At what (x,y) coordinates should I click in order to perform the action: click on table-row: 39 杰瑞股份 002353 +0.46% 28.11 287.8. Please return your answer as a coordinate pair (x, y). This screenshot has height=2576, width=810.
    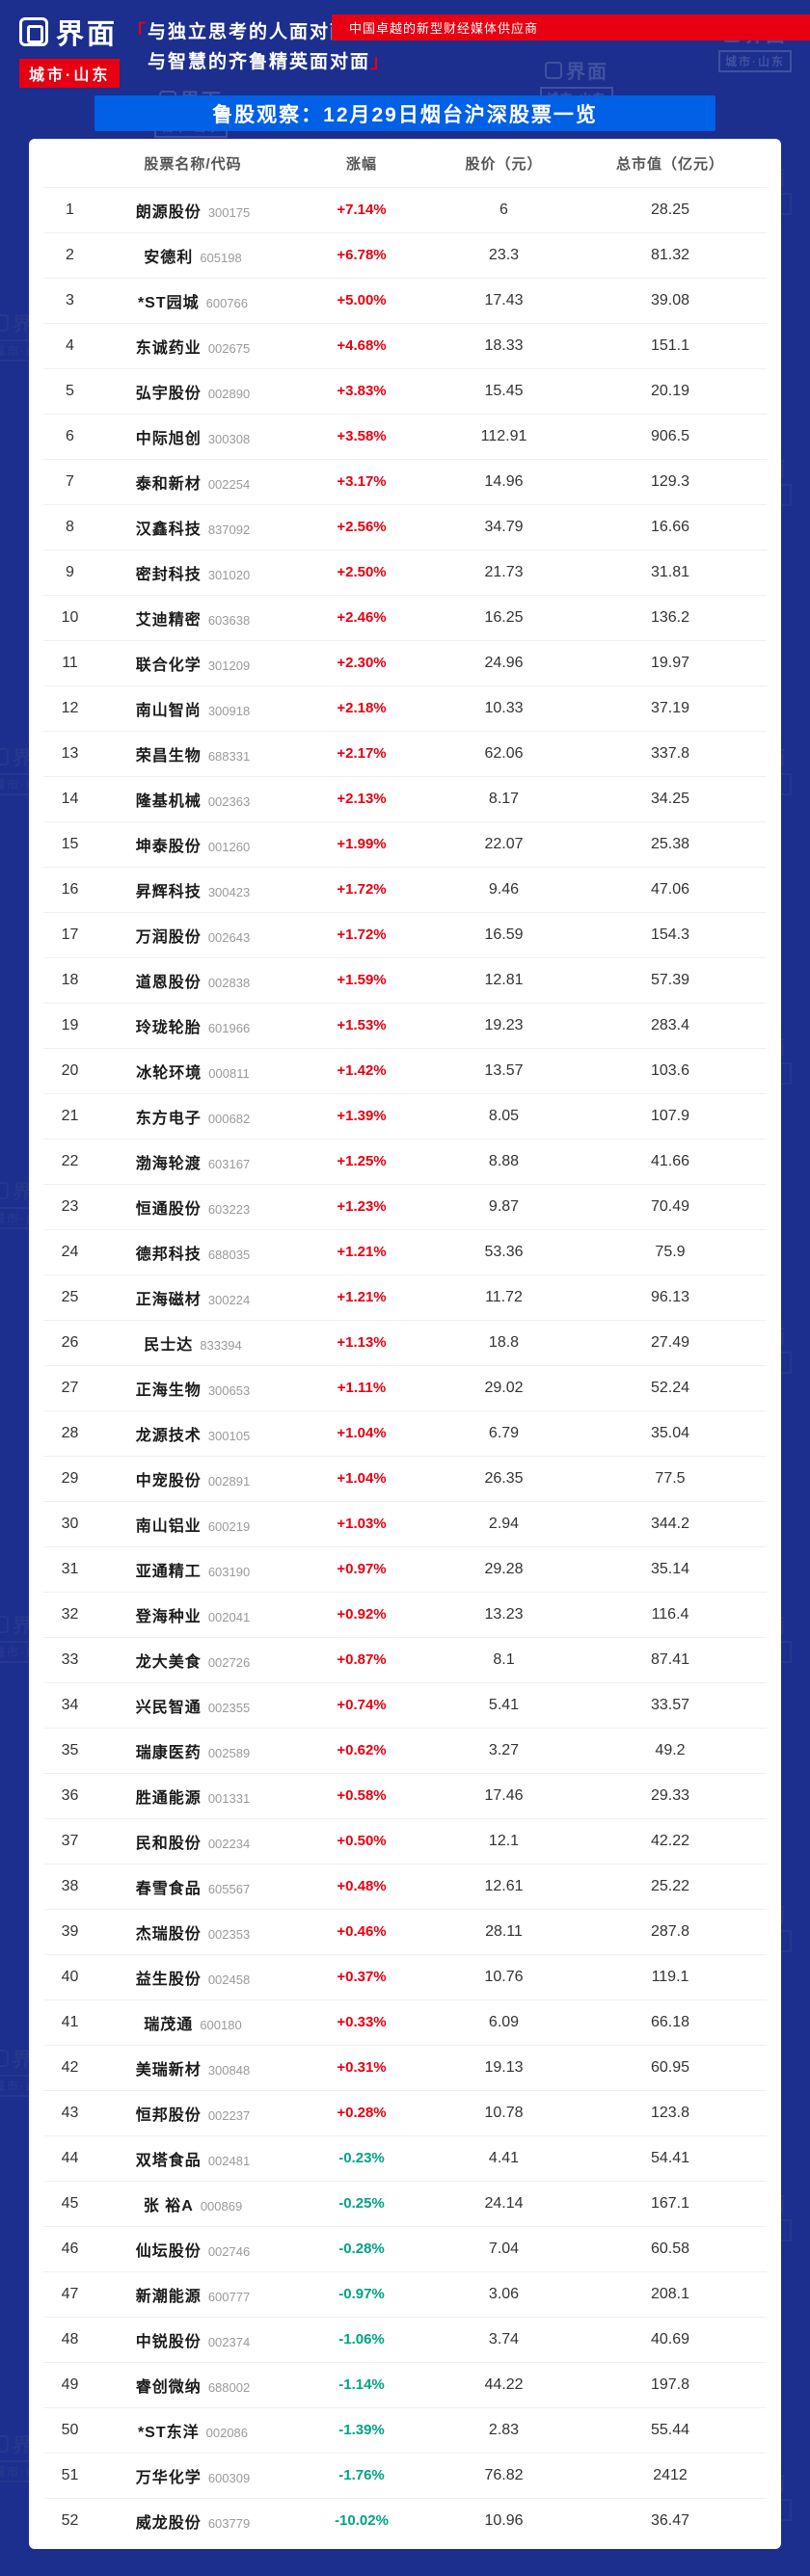
    Looking at the image, I should click on (405, 1931).